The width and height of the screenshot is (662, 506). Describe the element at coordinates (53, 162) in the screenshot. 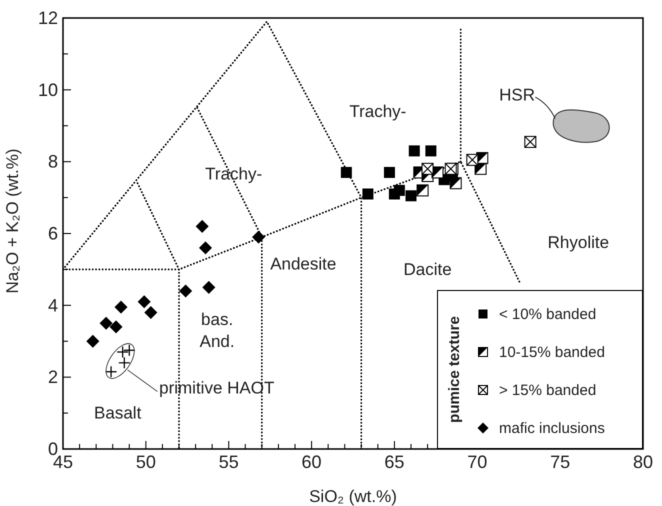

I see `y-tick-label: 8` at that location.